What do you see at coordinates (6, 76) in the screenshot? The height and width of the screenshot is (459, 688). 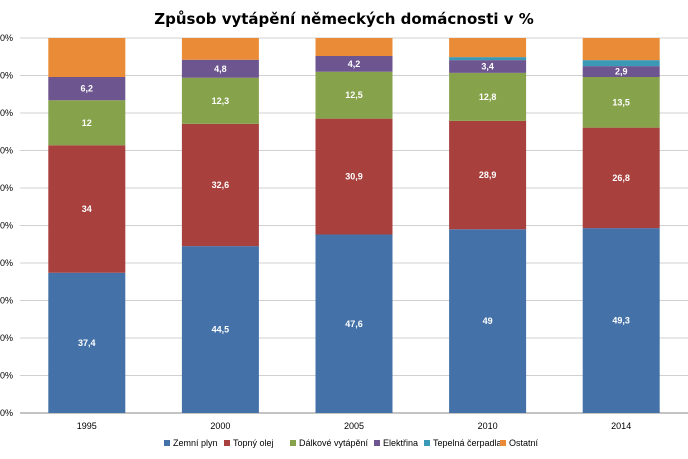 I see `y-tick-label: 90%` at bounding box center [6, 76].